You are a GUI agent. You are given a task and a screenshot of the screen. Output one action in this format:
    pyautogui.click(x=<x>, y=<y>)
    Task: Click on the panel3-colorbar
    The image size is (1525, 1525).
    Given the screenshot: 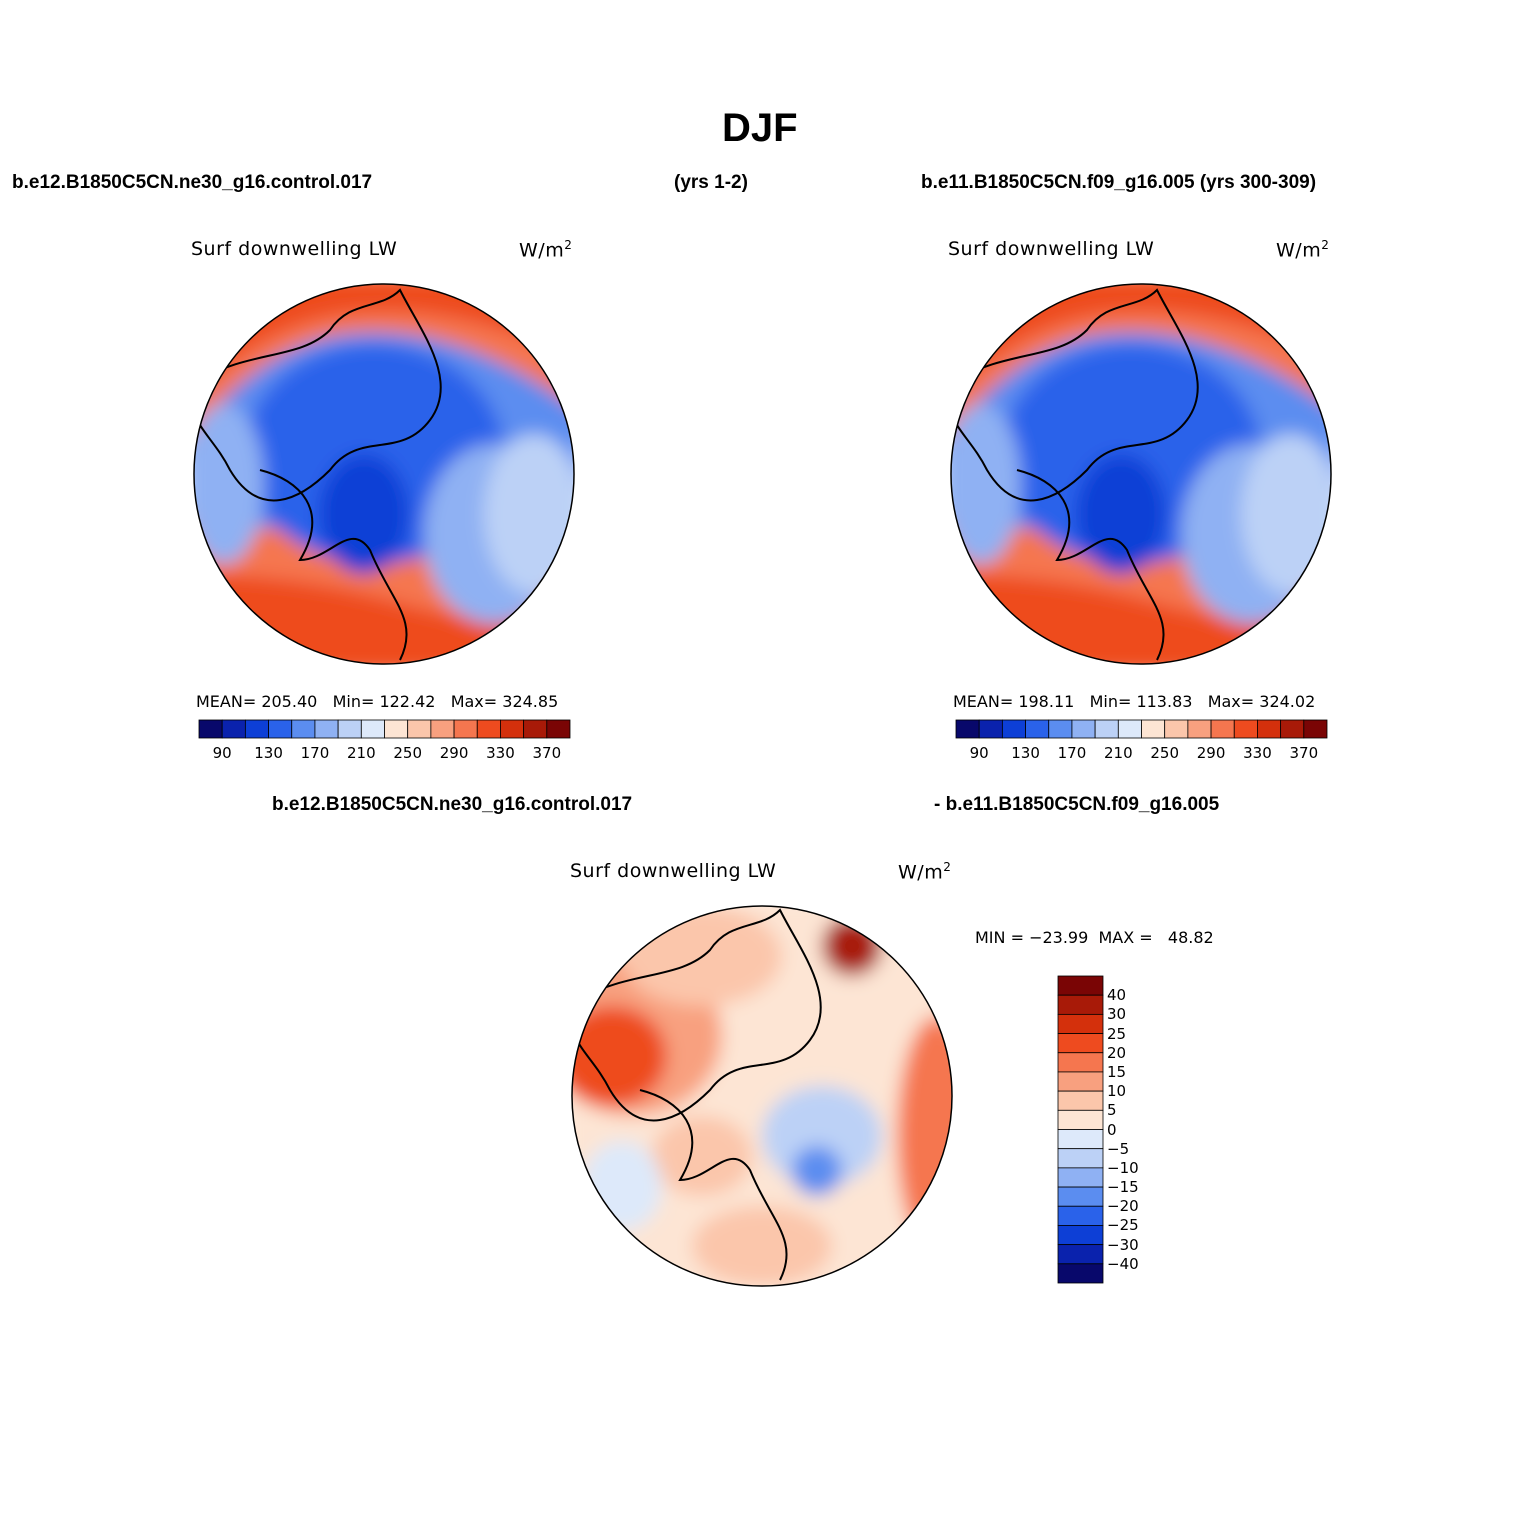 What is the action you would take?
    pyautogui.click(x=1080, y=1129)
    